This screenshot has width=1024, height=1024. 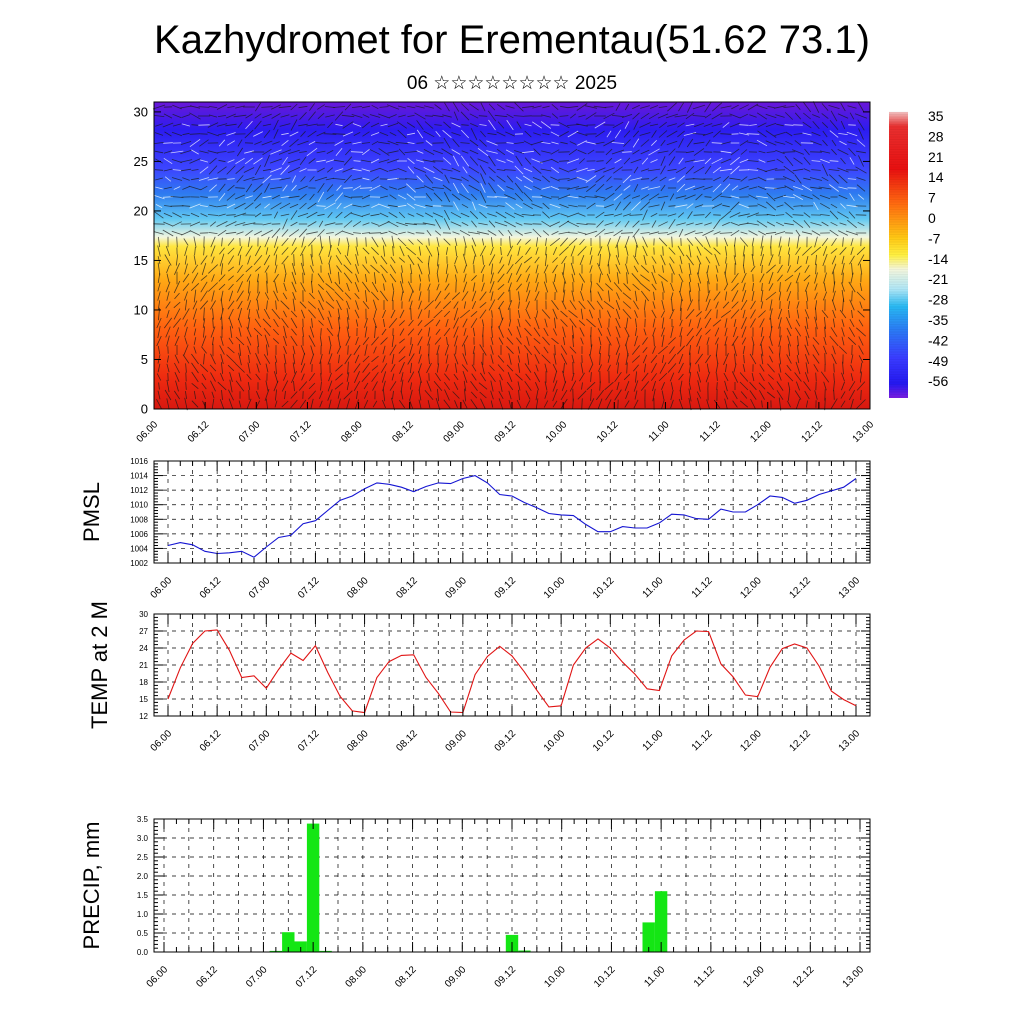 What do you see at coordinates (605, 977) in the screenshot?
I see `x-tick-label: 10.12` at bounding box center [605, 977].